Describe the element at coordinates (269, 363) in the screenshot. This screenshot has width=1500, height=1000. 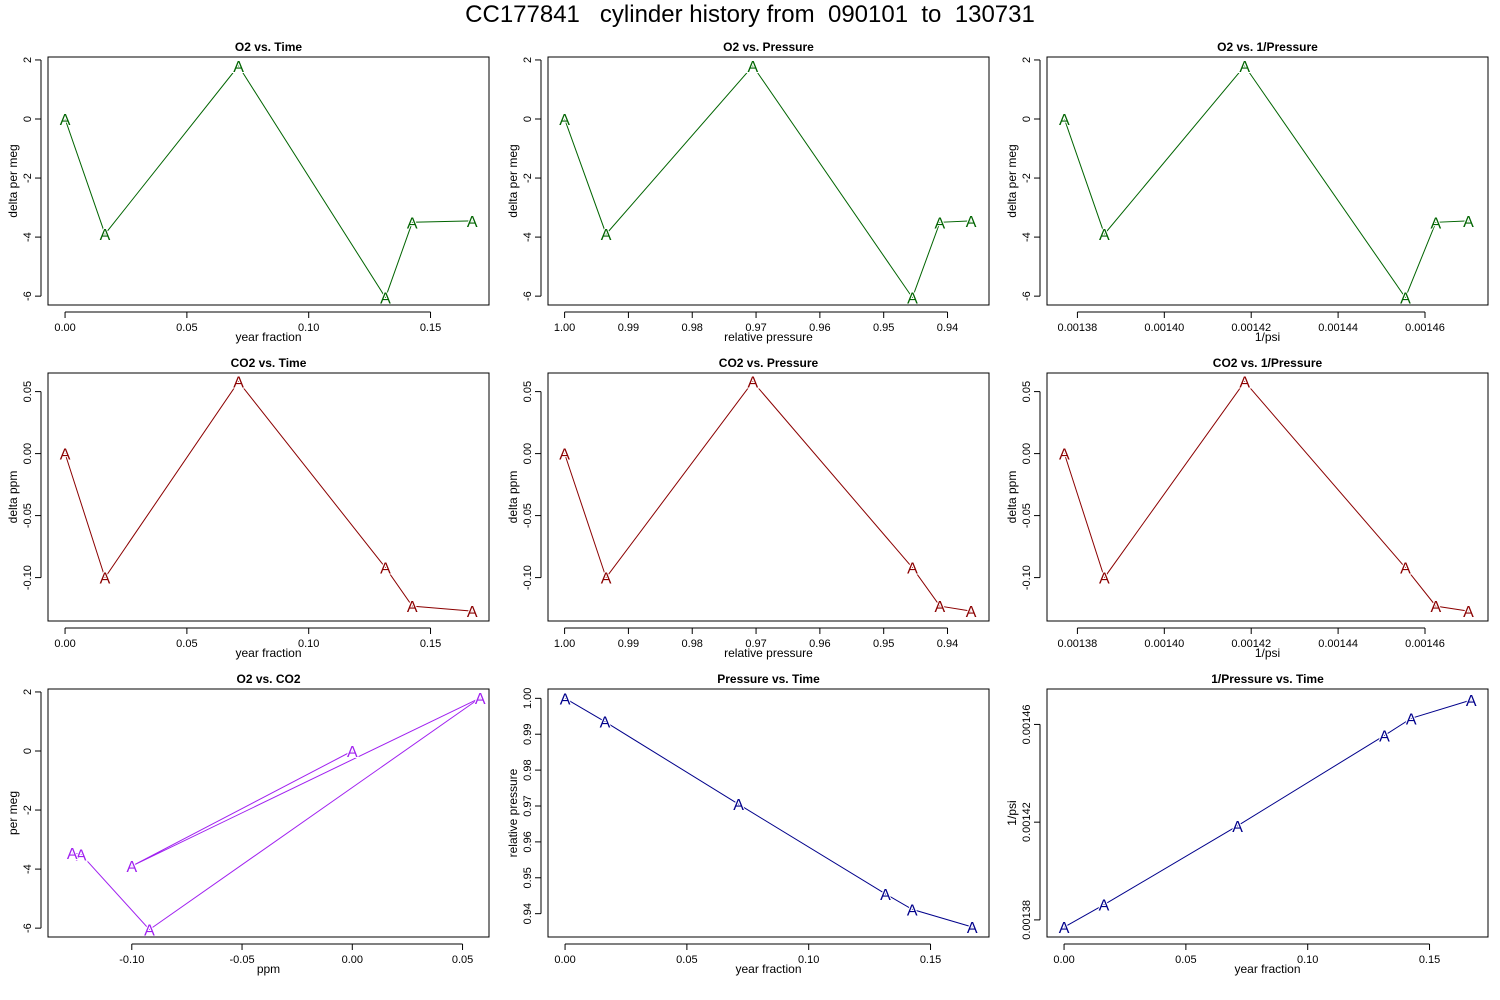
I see `chart-title: CO2 vs. Time` at that location.